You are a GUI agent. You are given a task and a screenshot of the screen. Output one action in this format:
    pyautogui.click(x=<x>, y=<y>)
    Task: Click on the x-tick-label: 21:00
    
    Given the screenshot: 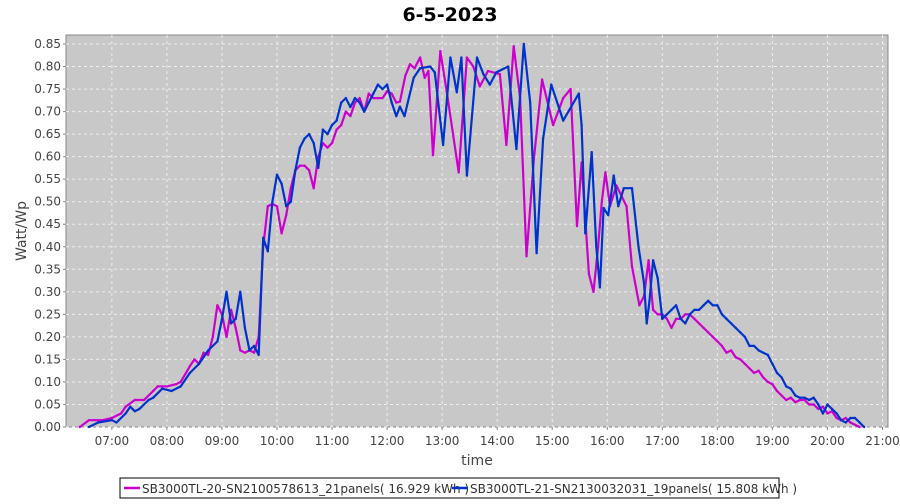 What is the action you would take?
    pyautogui.click(x=882, y=441)
    